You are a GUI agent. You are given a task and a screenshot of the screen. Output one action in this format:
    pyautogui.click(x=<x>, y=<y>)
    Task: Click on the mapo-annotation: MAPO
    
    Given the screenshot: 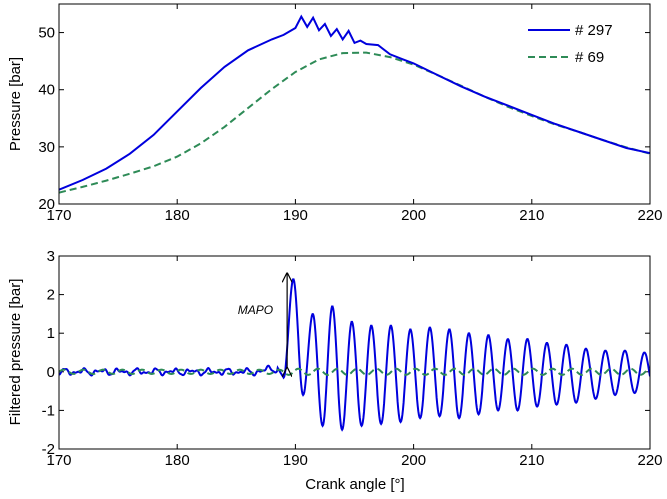 What is the action you would take?
    pyautogui.click(x=255, y=310)
    